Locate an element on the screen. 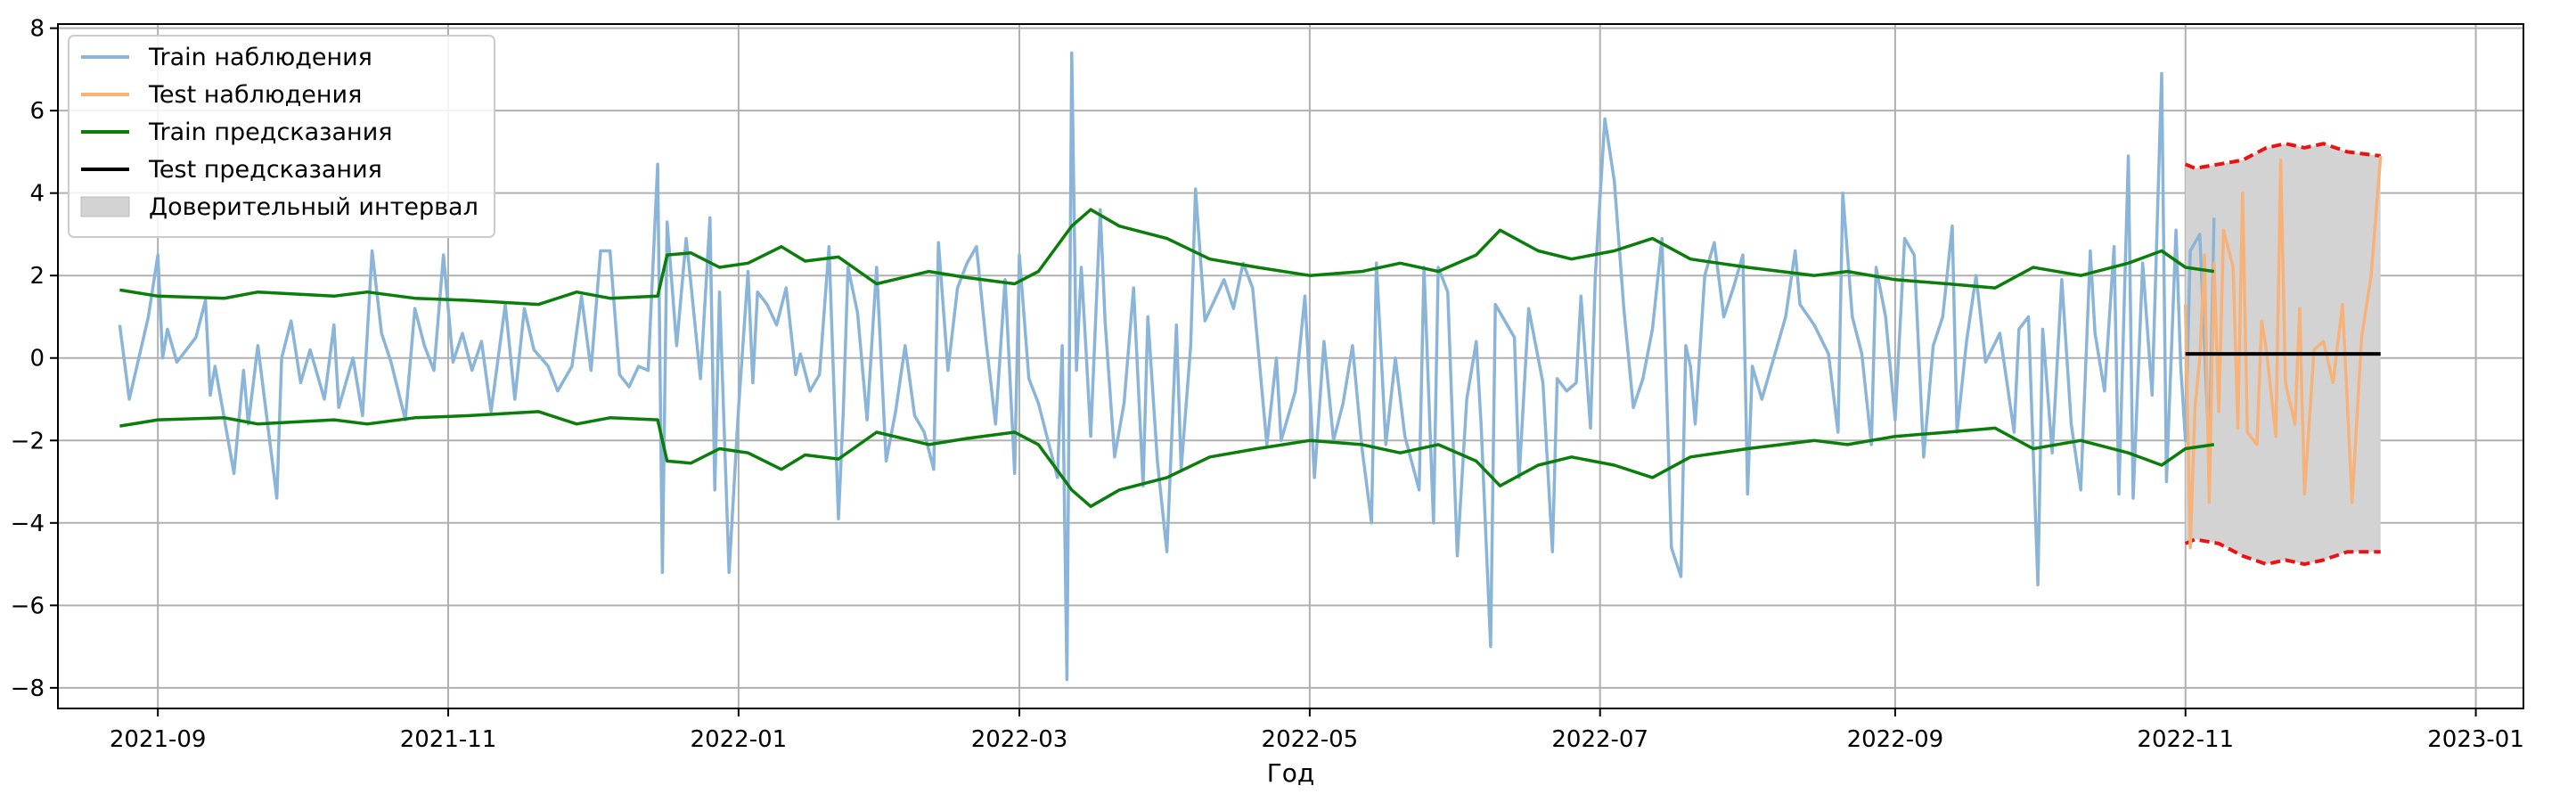 This screenshot has height=794, width=2576. y-tick-label: −2 is located at coordinates (28, 441).